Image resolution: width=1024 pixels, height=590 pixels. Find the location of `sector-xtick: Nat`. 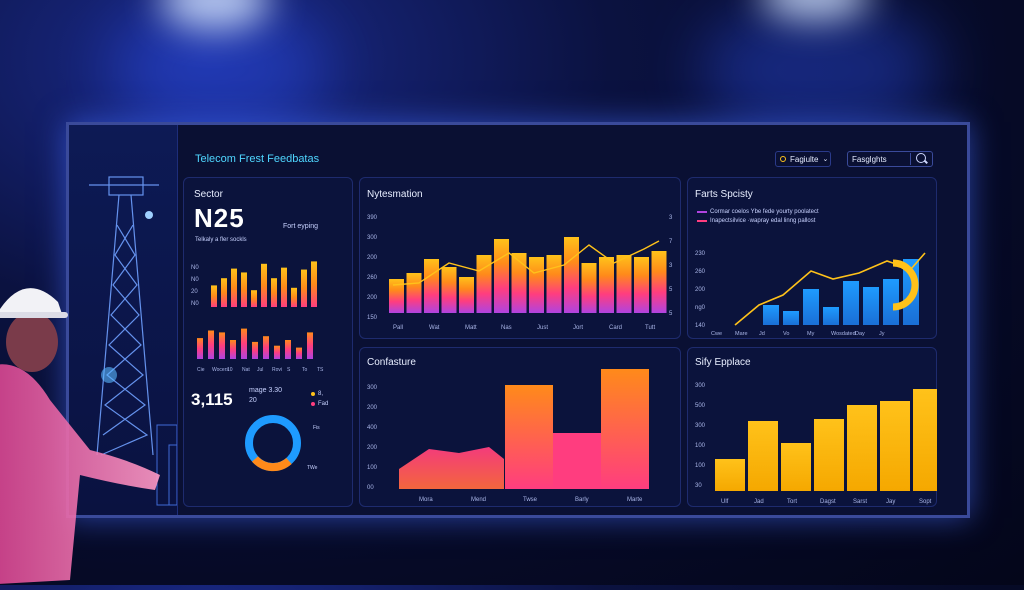

sector-xtick: Nat is located at coordinates (246, 370).